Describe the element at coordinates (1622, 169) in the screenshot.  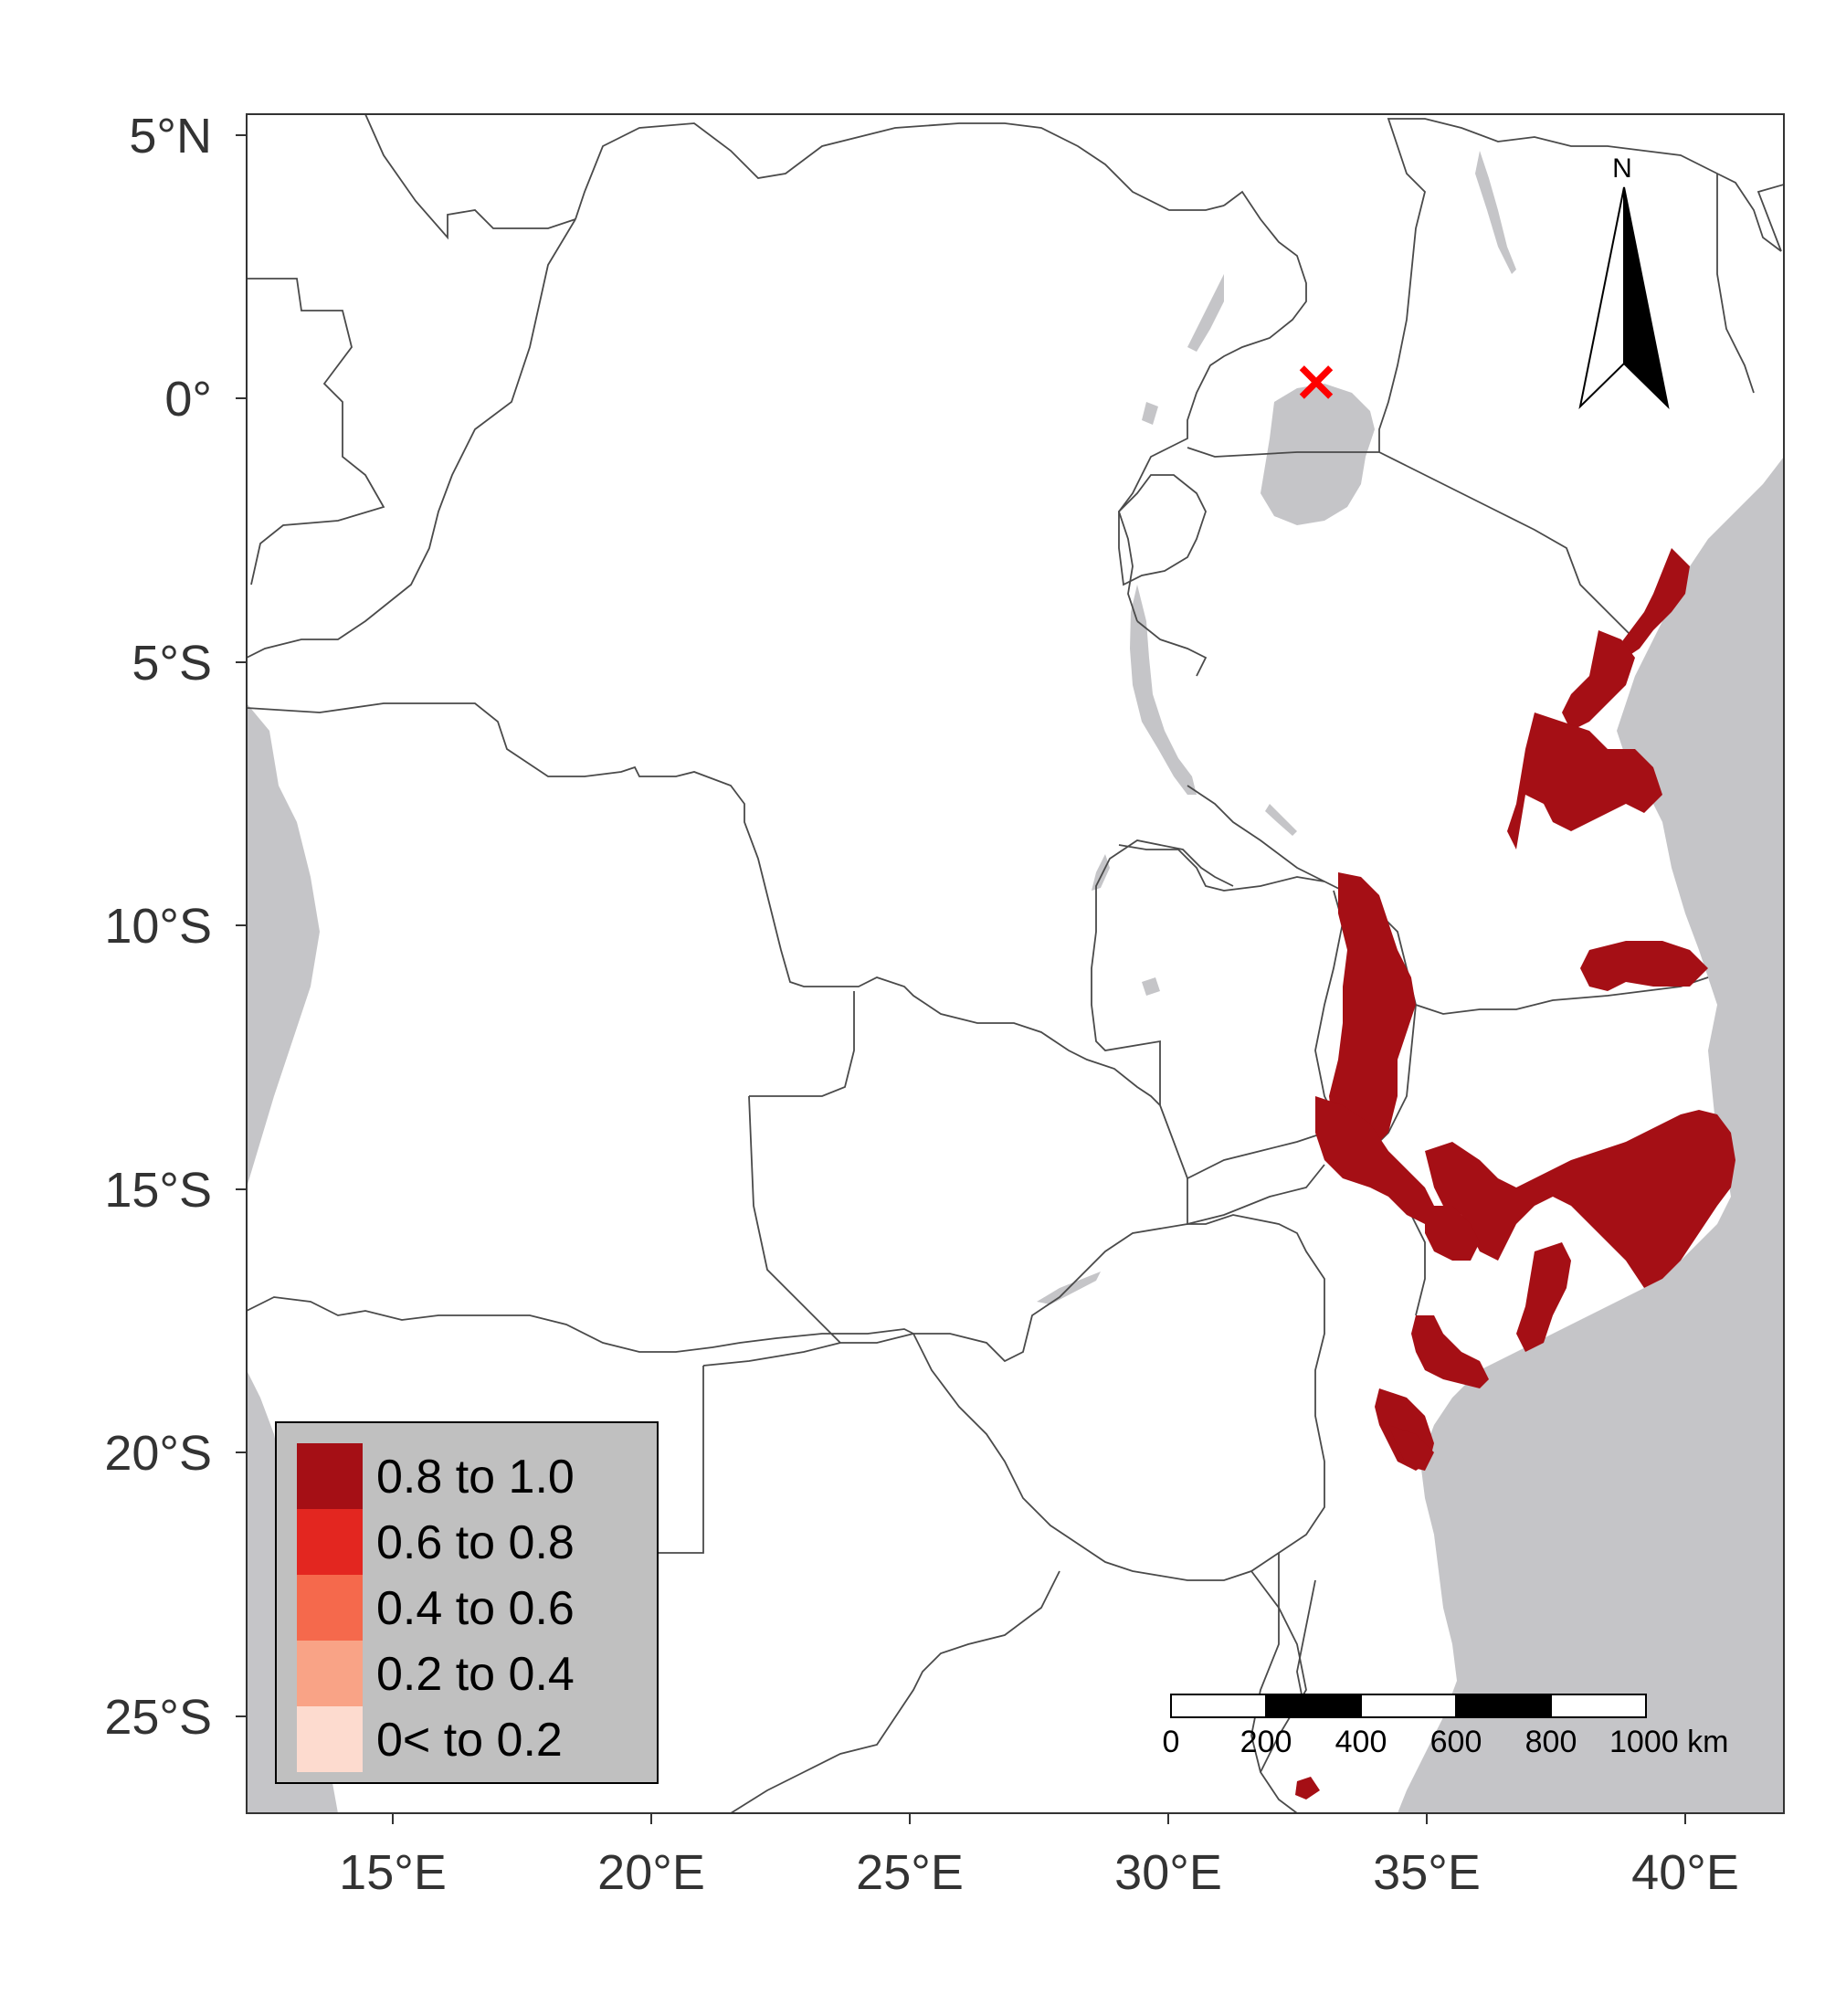
I see `north-label: N` at that location.